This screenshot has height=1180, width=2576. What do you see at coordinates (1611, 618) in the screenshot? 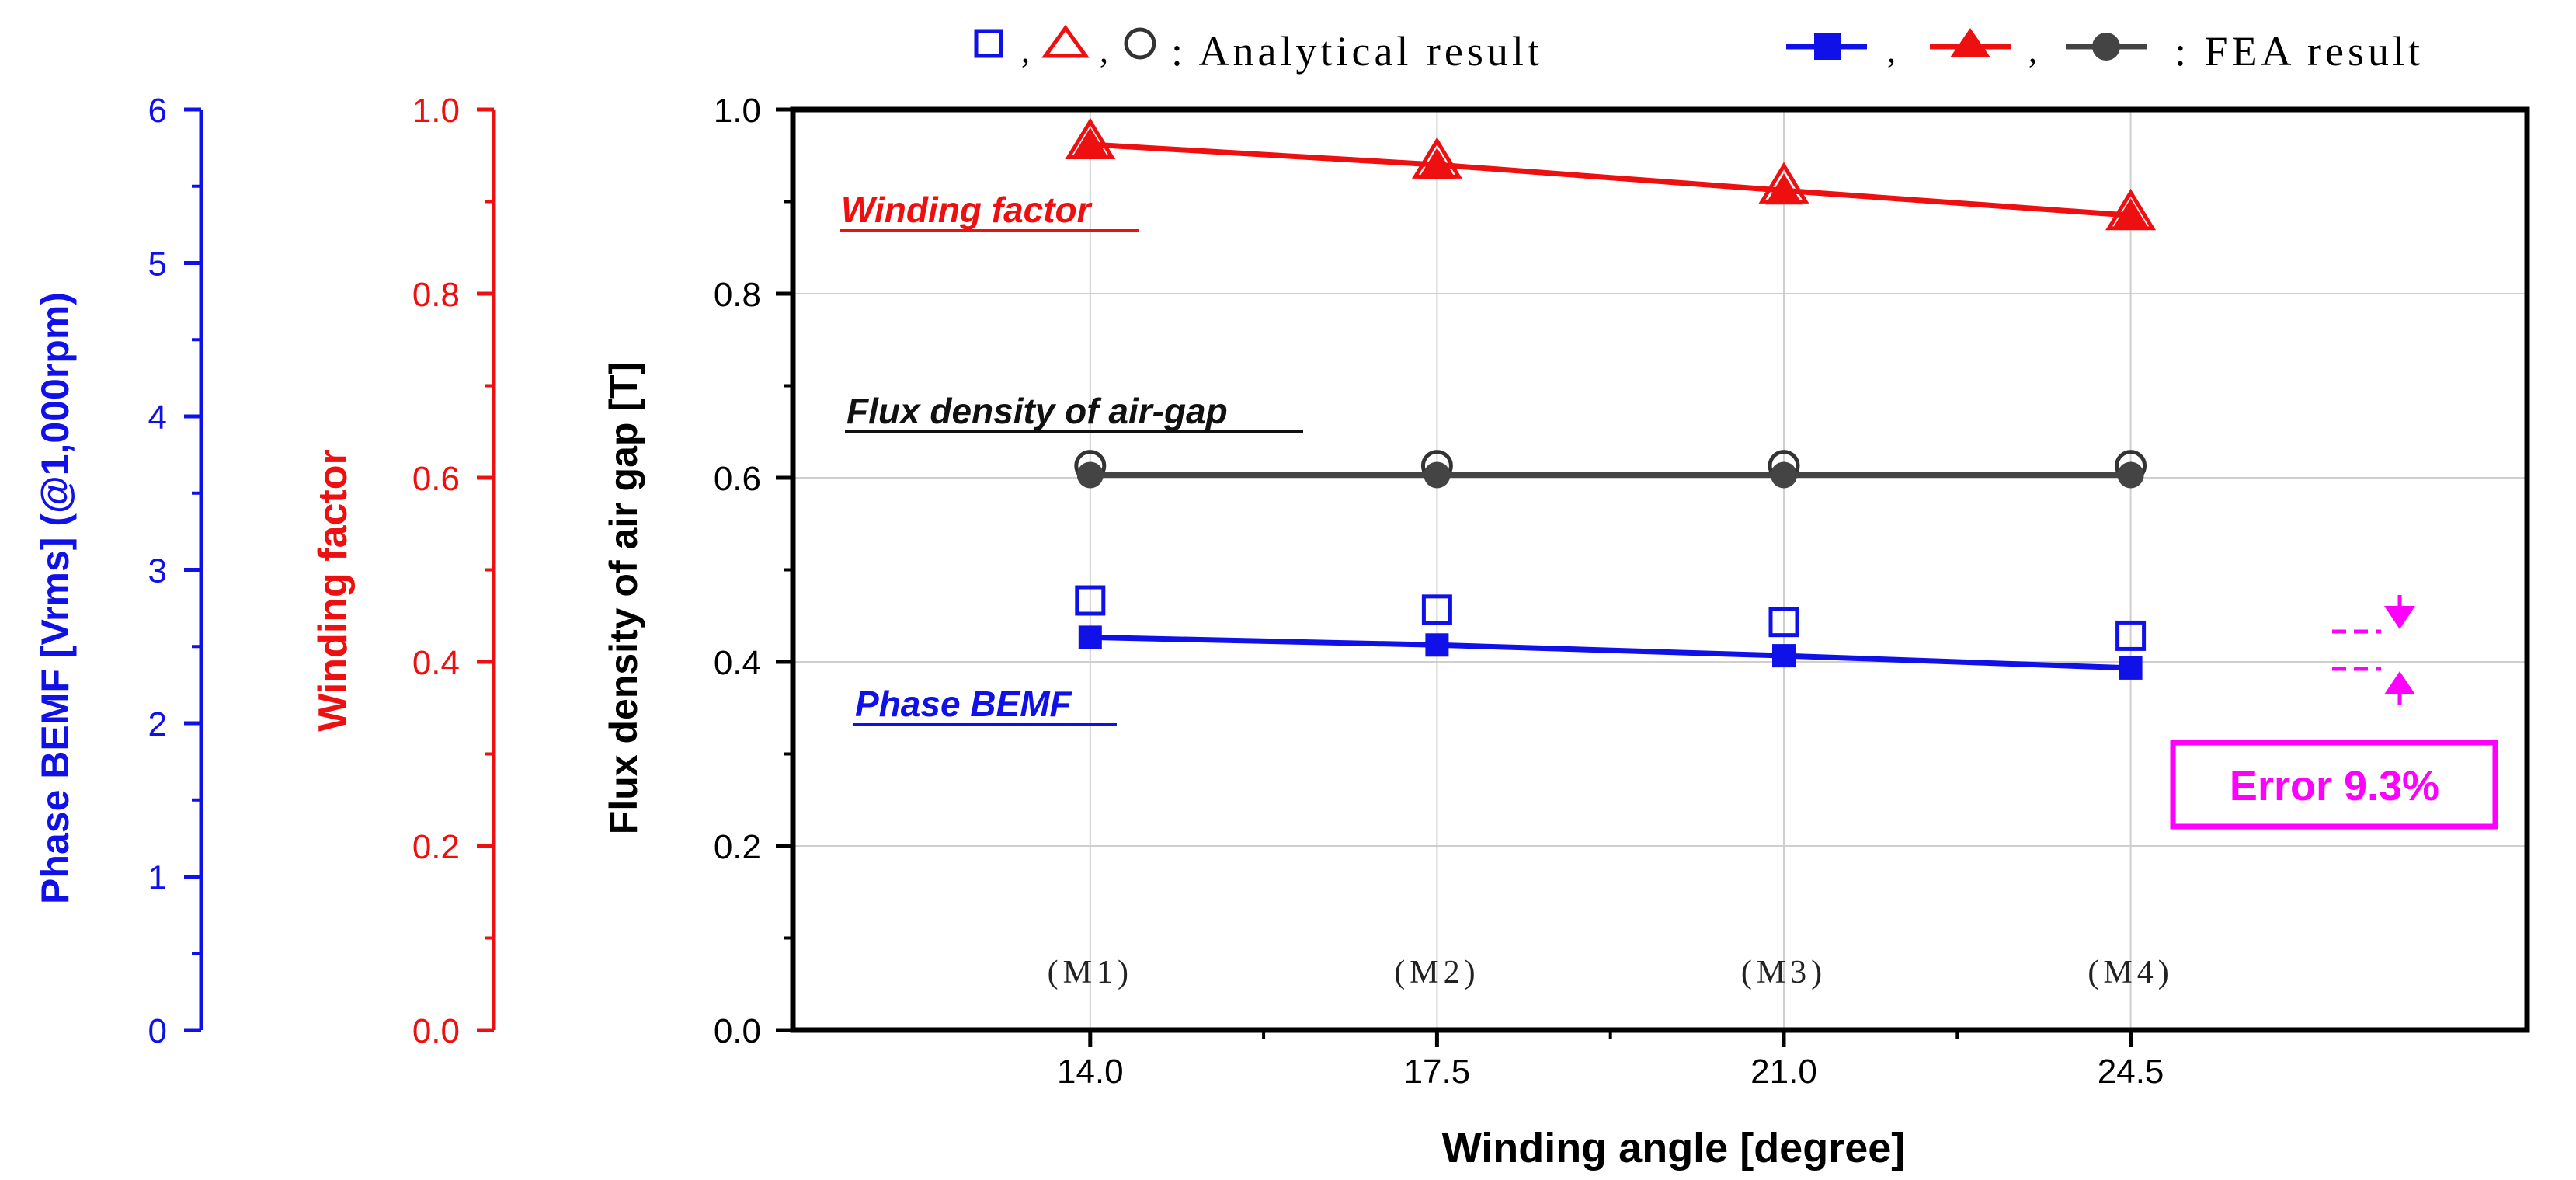
I see `series-bemf-analytical` at bounding box center [1611, 618].